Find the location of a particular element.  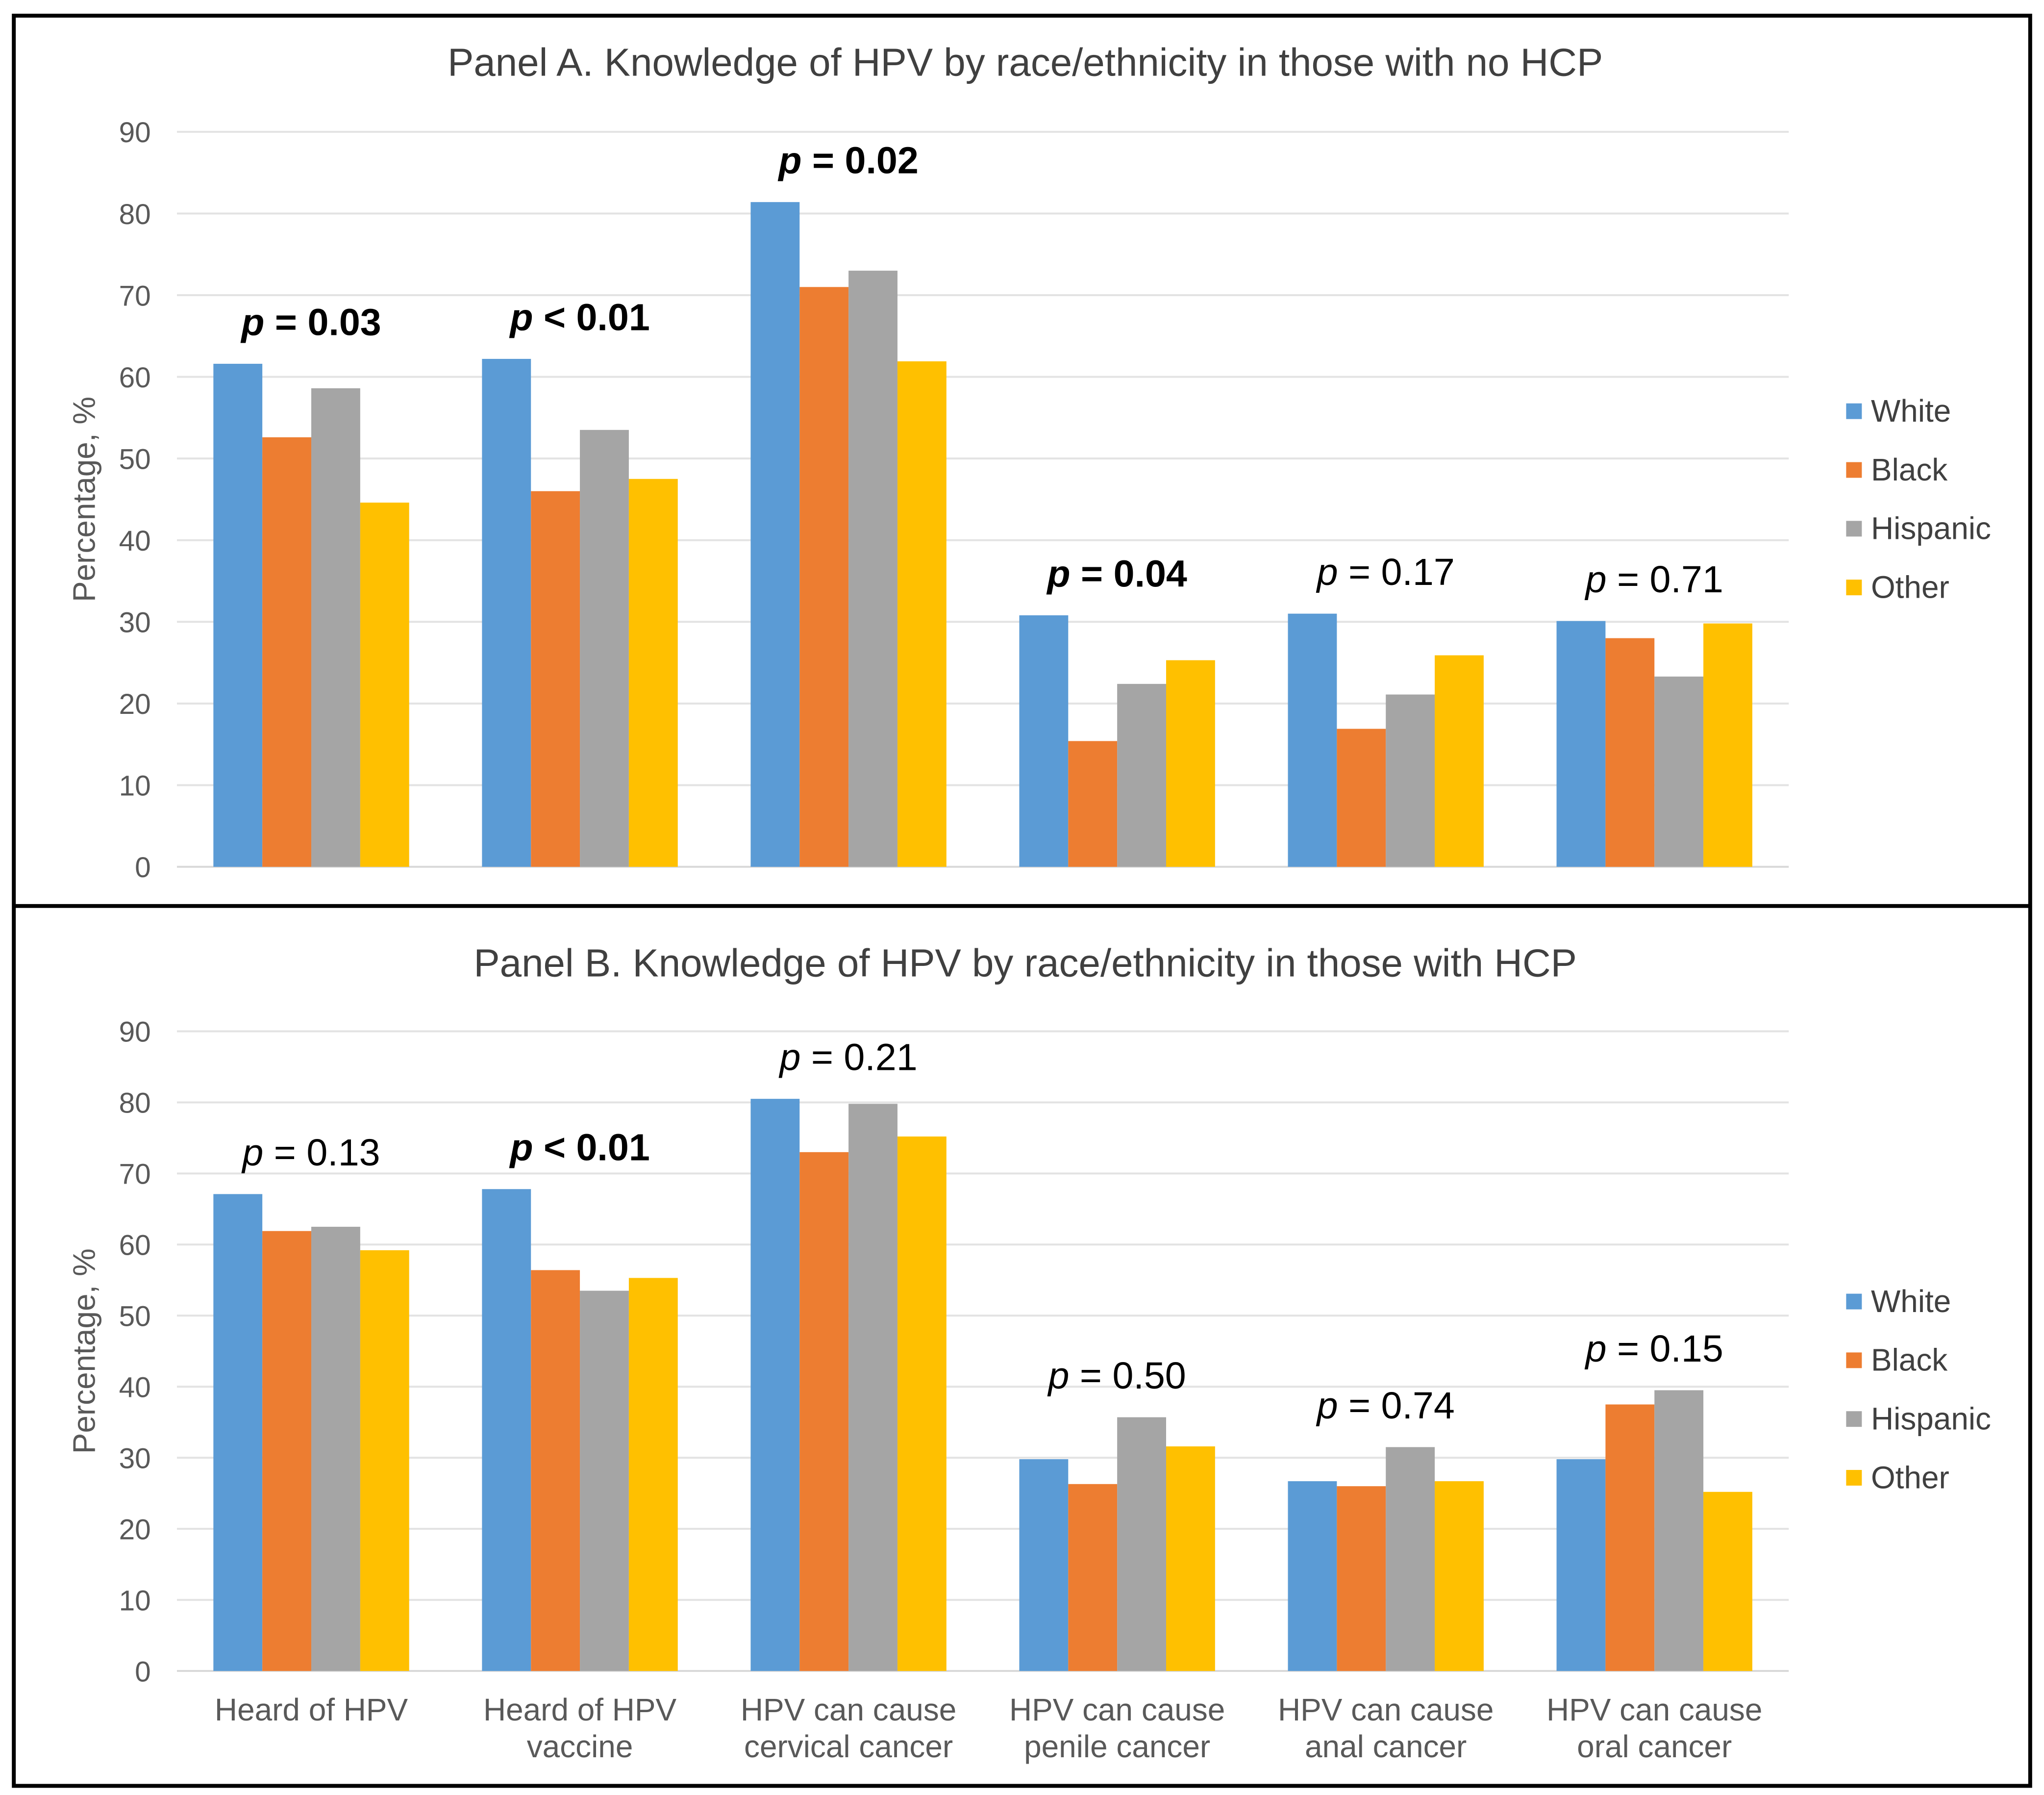

p-value-text: = 0.50 is located at coordinates (1127, 1376).